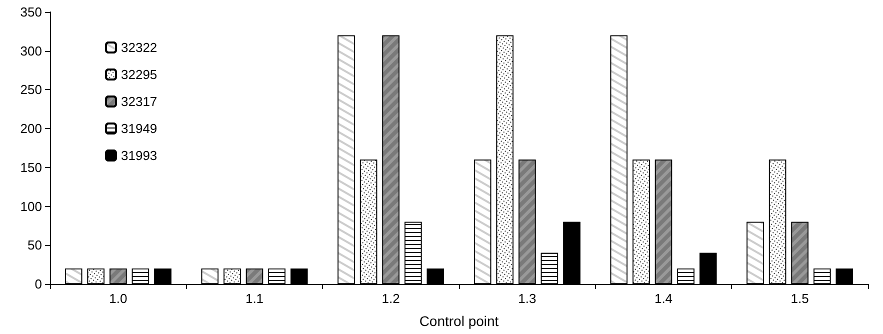  I want to click on x-tick-label: 1.2, so click(391, 298).